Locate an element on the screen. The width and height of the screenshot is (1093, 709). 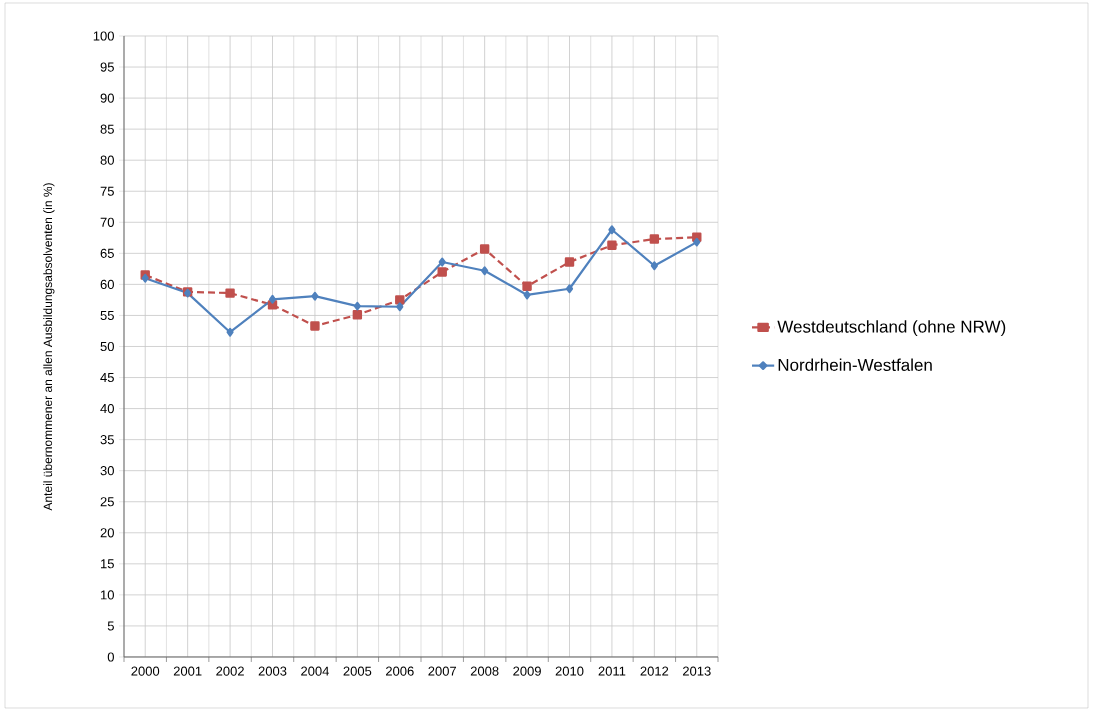
x-tick-label: 2007 is located at coordinates (442, 671).